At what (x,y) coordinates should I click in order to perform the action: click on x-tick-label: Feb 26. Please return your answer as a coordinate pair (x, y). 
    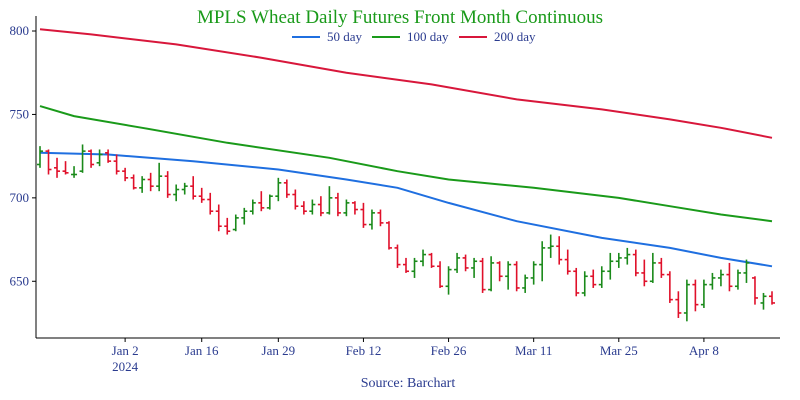
    Looking at the image, I should click on (449, 350).